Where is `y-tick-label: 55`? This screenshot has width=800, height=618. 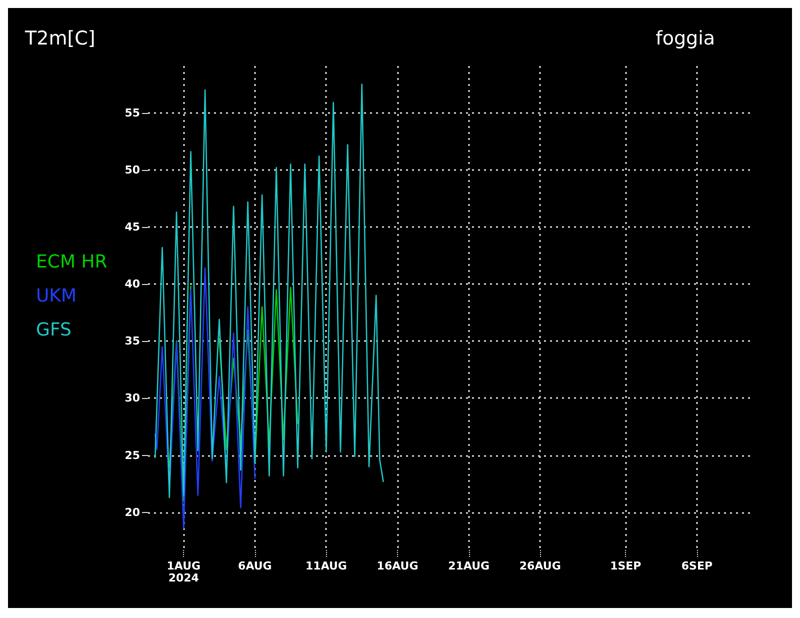
y-tick-label: 55 is located at coordinates (132, 113).